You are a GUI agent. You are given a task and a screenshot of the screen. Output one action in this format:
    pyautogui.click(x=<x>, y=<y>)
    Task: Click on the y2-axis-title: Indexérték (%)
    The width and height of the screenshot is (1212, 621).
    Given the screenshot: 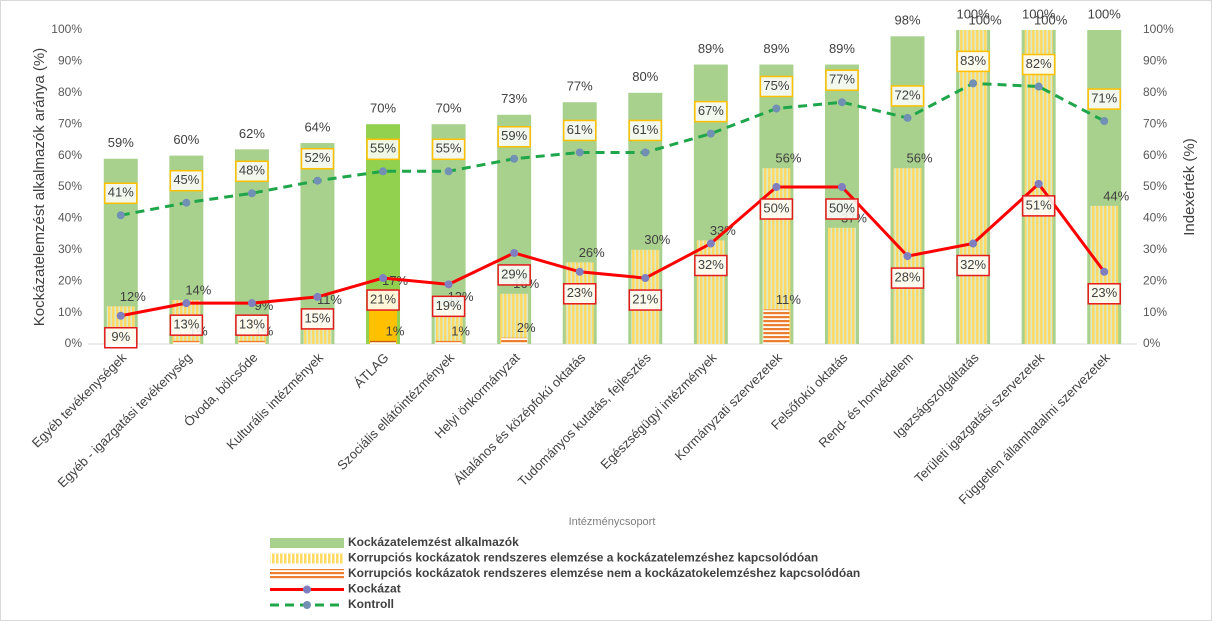 What is the action you would take?
    pyautogui.click(x=1189, y=187)
    